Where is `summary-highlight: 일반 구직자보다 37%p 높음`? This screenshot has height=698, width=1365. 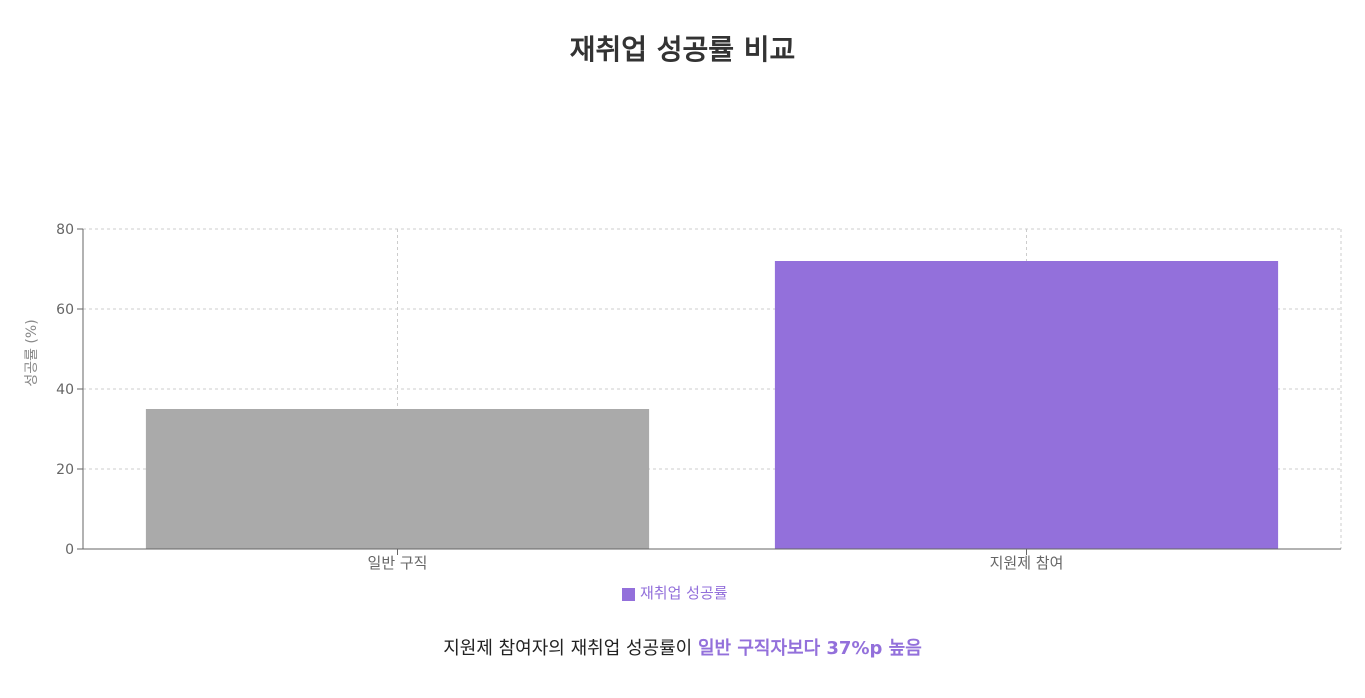
summary-highlight: 일반 구직자보다 37%p 높음 is located at coordinates (809, 648).